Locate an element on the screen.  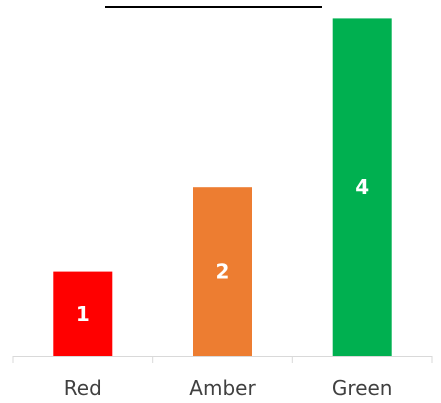
data-label-red: 1 is located at coordinates (83, 314).